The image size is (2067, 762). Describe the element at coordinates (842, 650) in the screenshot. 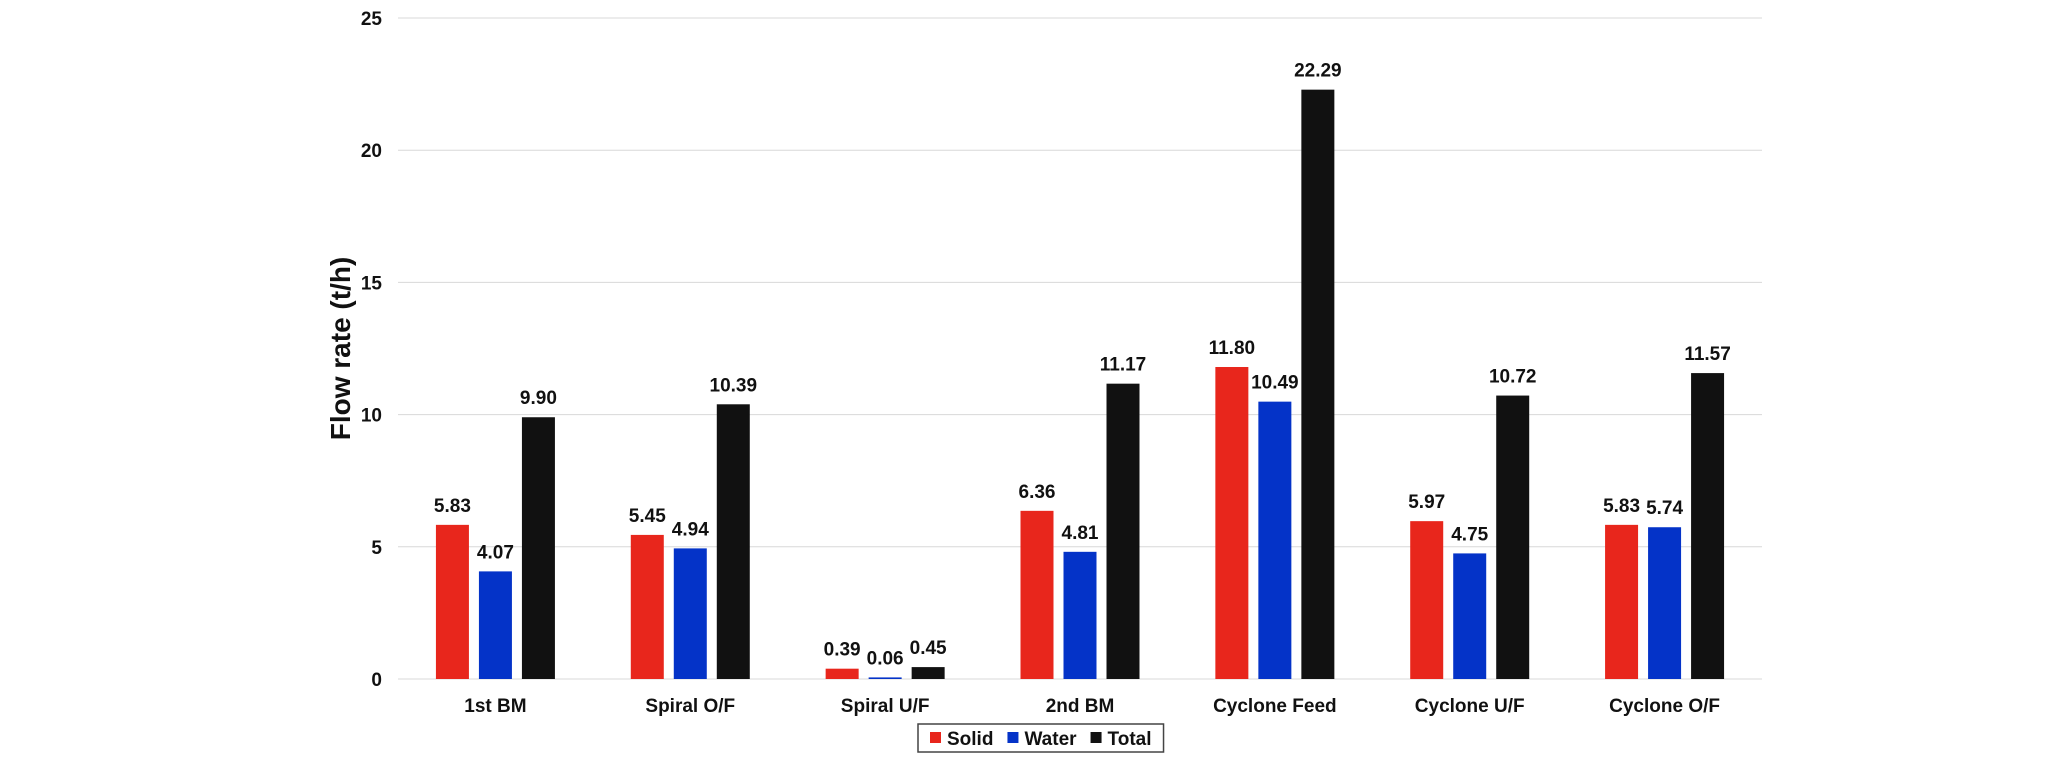

I see `data-label: 0.39` at that location.